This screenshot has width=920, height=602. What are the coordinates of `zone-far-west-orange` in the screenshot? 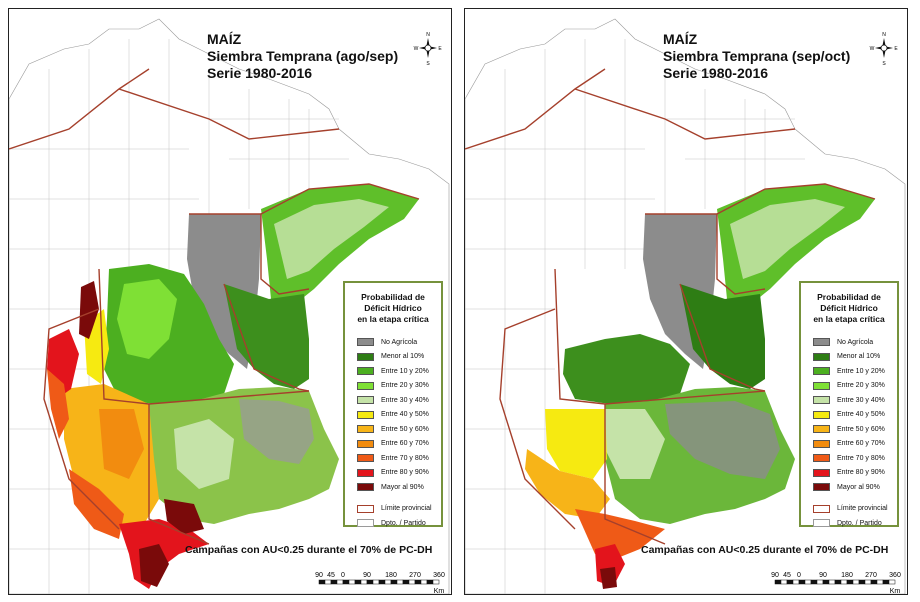 It's located at (58, 404).